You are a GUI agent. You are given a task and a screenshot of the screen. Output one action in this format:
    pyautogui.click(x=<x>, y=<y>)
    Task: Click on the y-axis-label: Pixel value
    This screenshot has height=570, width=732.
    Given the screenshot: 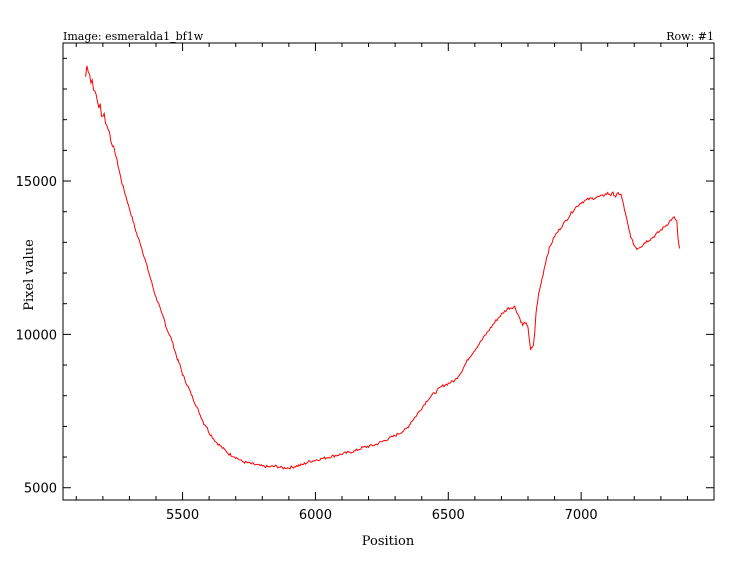 What is the action you would take?
    pyautogui.click(x=29, y=275)
    